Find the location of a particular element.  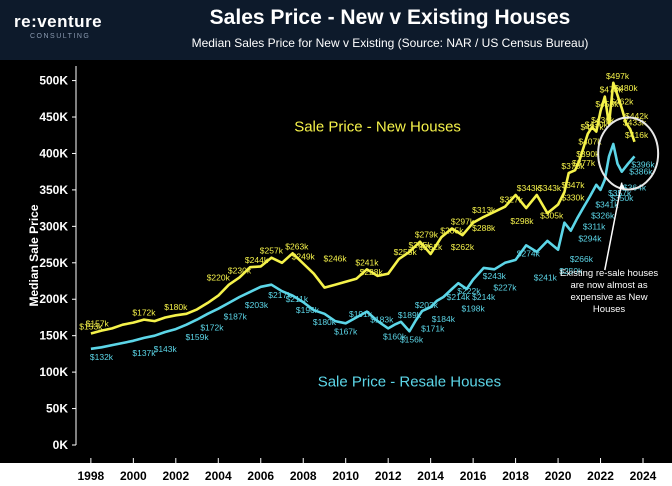

resale-data-label: $172k is located at coordinates (212, 328).